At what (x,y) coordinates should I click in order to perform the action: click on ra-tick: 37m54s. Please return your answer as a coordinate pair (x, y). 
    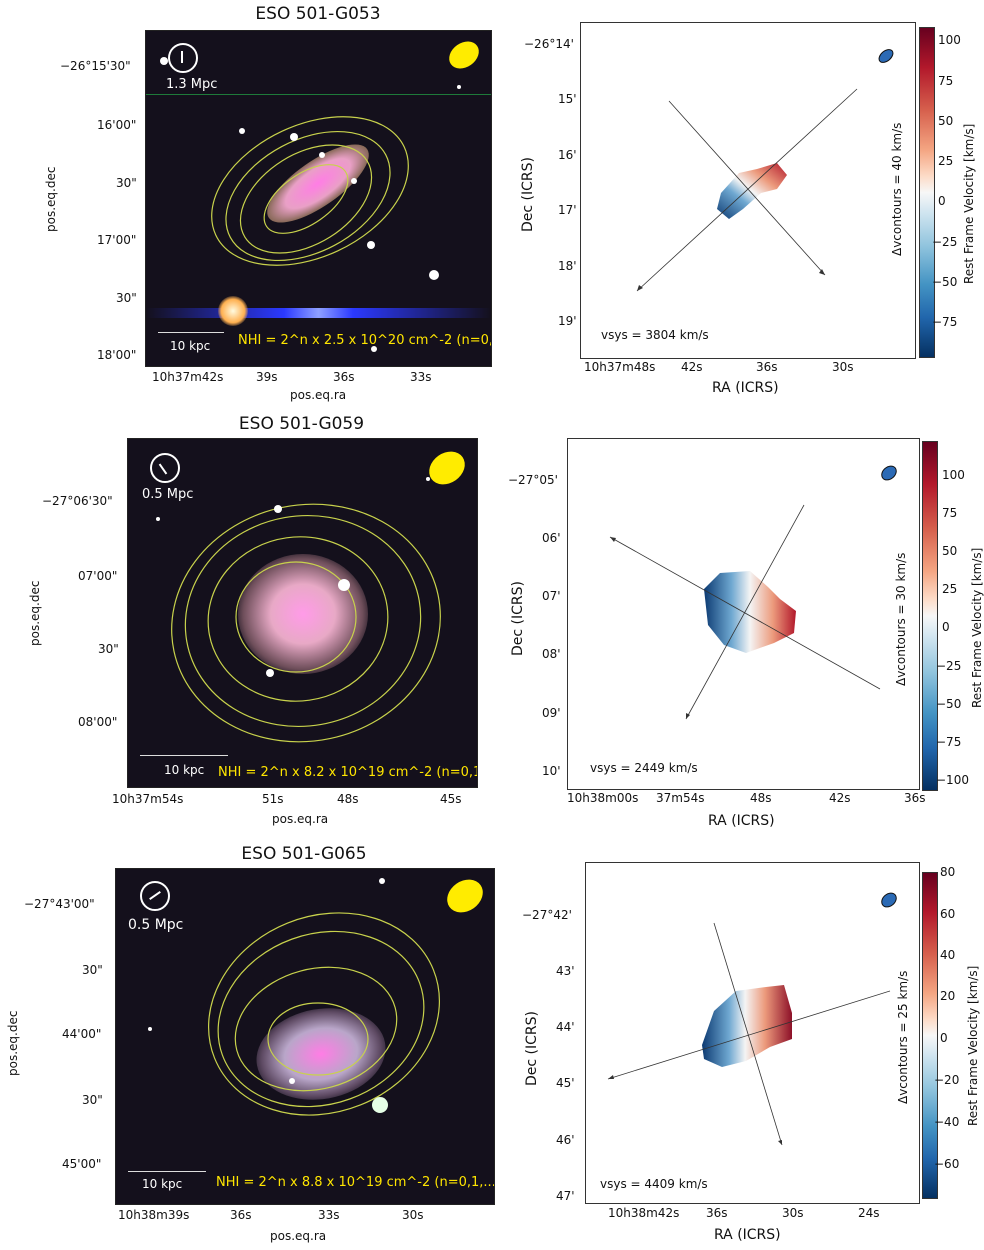
    Looking at the image, I should click on (680, 798).